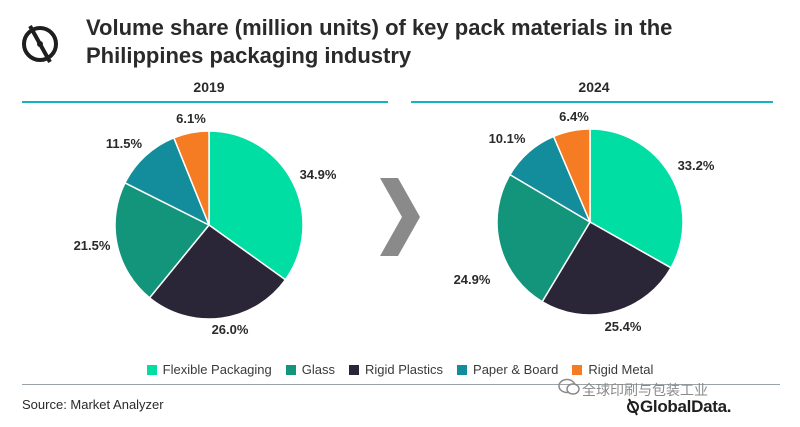 This screenshot has height=427, width=800. I want to click on legend-label: Rigid Plastics, so click(404, 369).